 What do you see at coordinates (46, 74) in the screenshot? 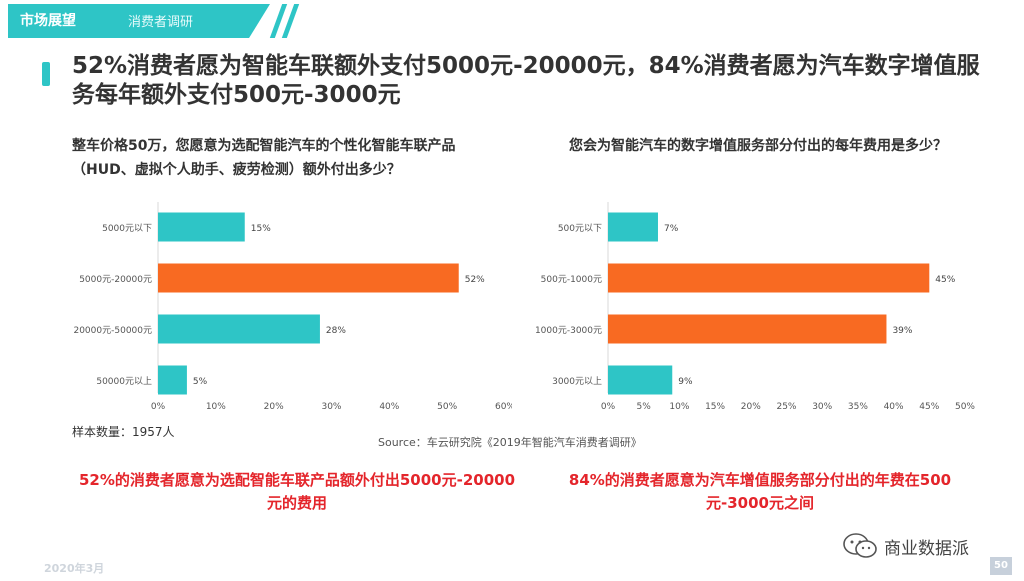
I see `title-accent-bar` at bounding box center [46, 74].